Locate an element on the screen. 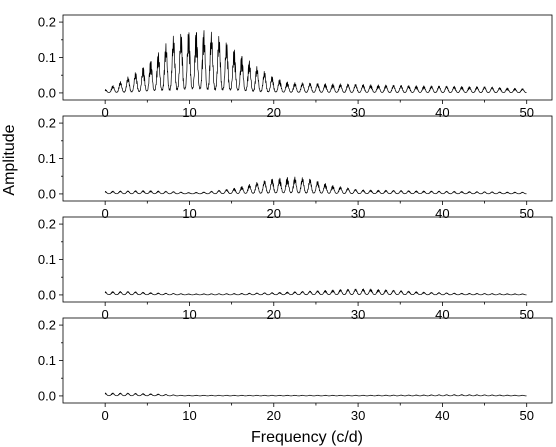 The width and height of the screenshot is (556, 447). y-axis-title: Amplitude is located at coordinates (9, 159).